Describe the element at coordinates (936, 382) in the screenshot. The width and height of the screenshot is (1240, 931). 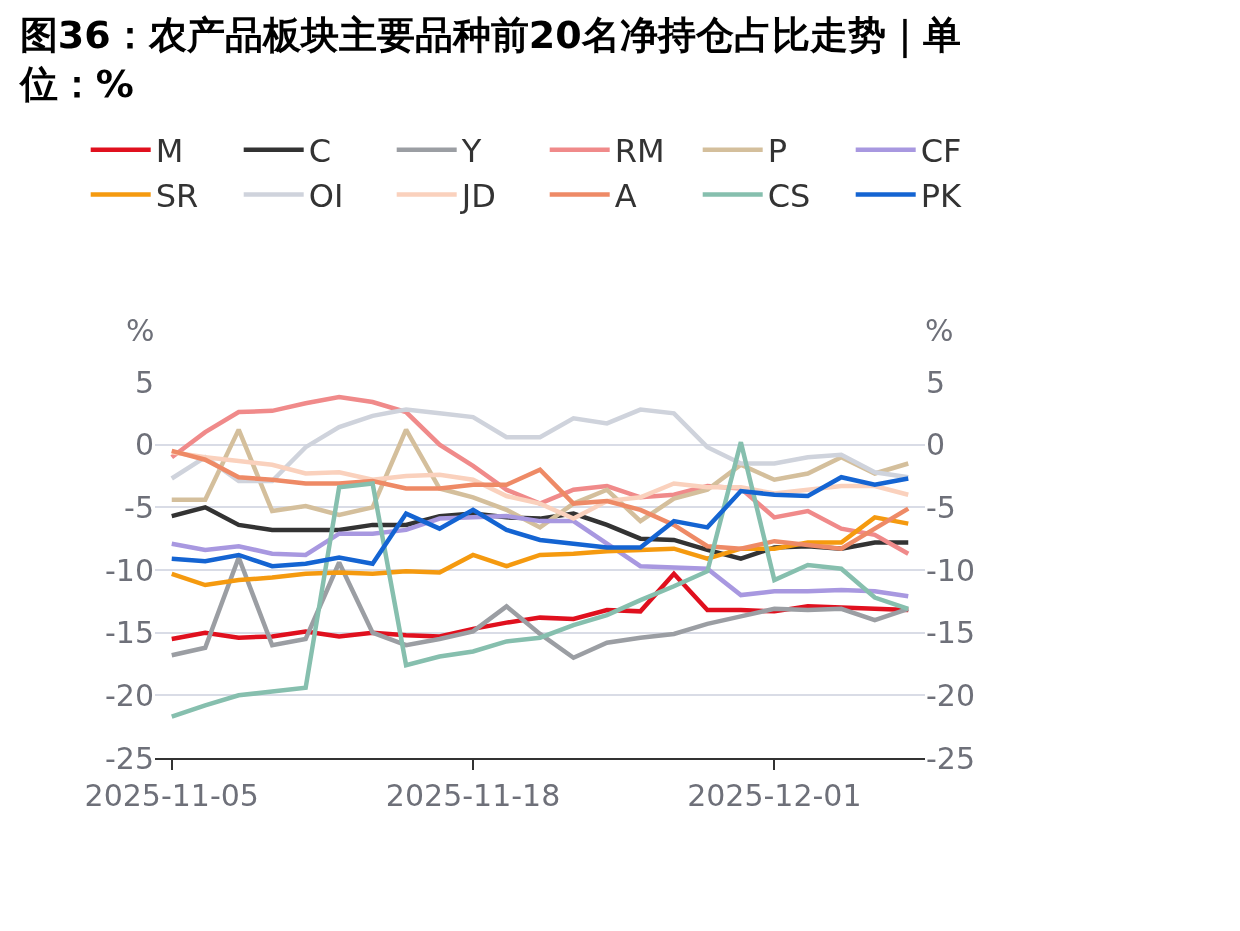
I see `y2-tick-label: 5` at that location.